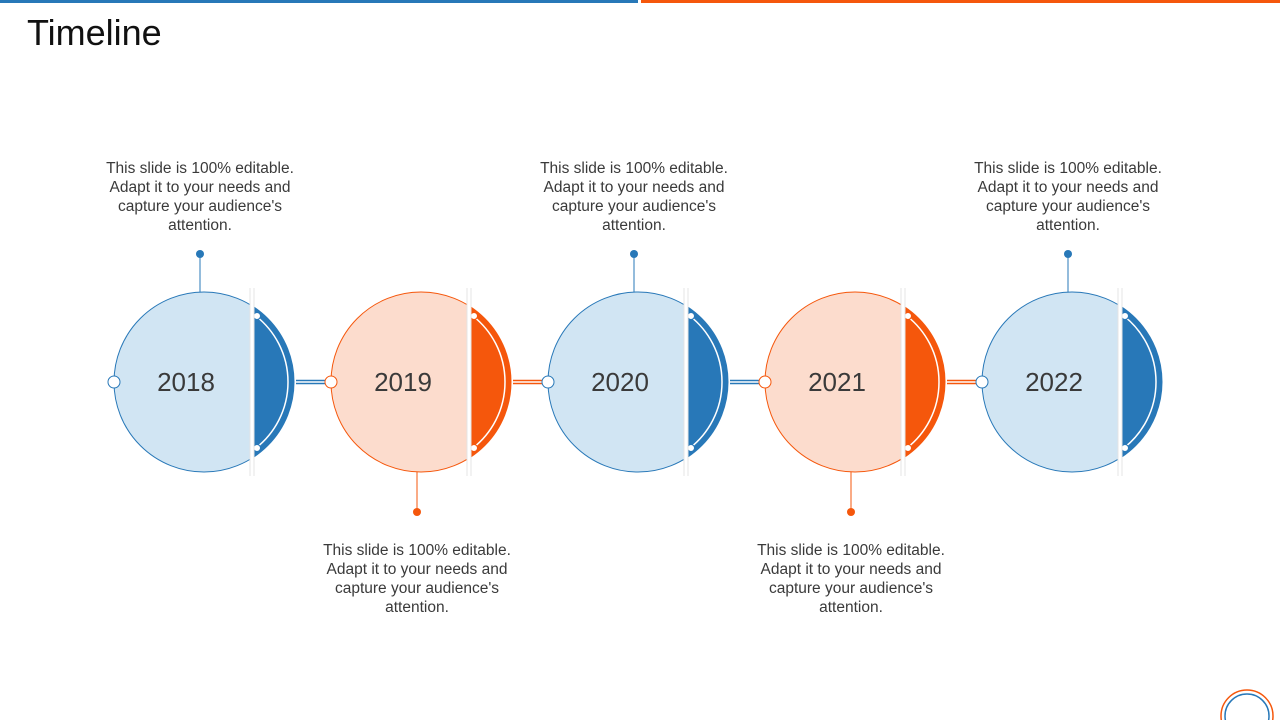 The width and height of the screenshot is (1280, 720). What do you see at coordinates (1247, 704) in the screenshot?
I see `corner-circle-icon` at bounding box center [1247, 704].